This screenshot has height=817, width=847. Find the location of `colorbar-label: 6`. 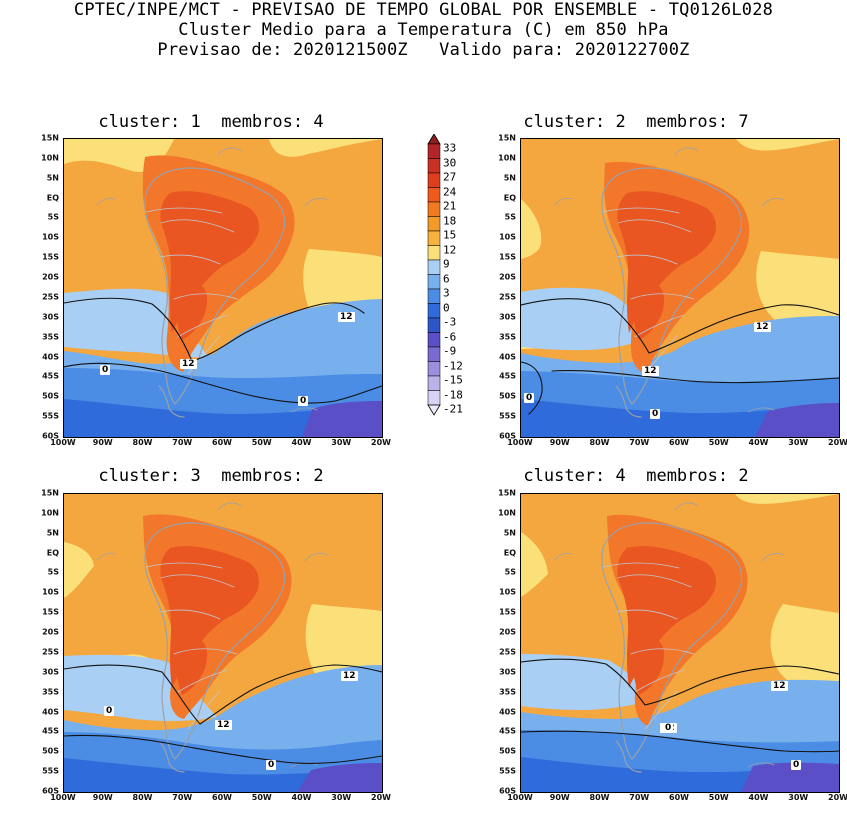

colorbar-label: 6 is located at coordinates (446, 278).